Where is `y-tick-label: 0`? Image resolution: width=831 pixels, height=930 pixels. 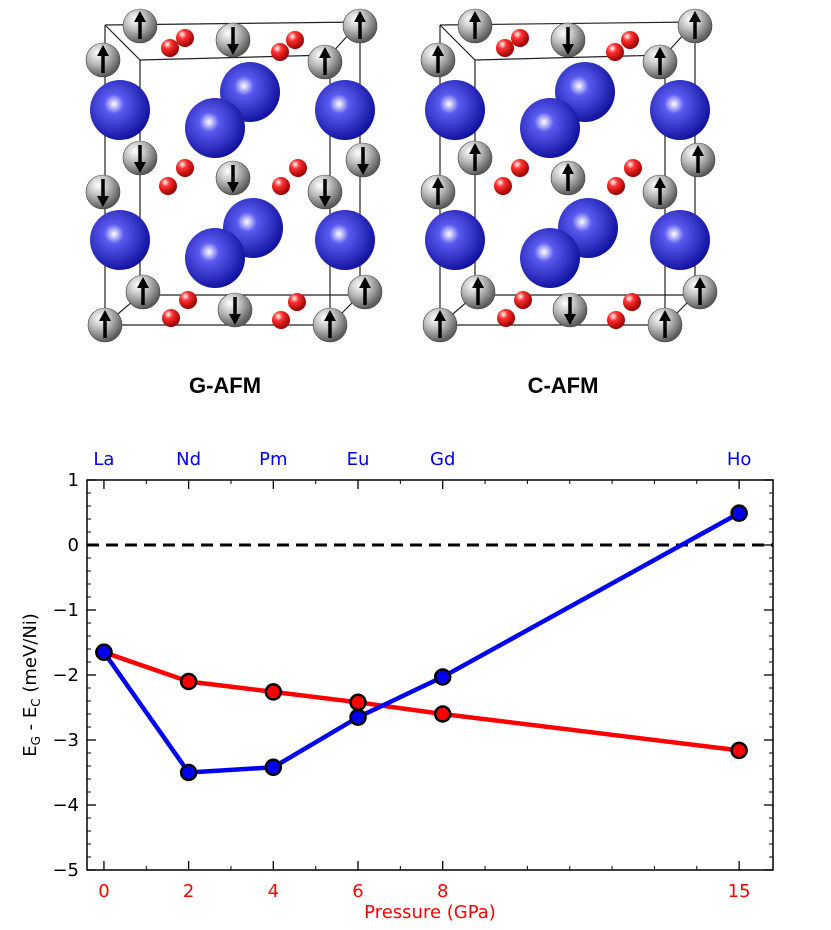 y-tick-label: 0 is located at coordinates (73, 545).